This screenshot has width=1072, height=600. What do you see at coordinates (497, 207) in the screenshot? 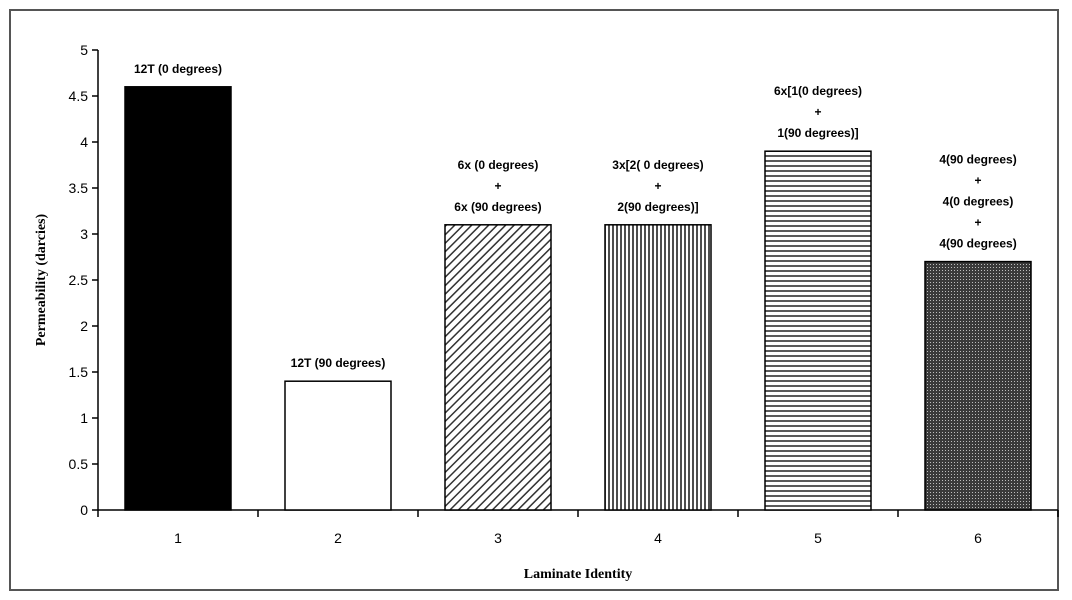
I see `bar-annotation: 6x (90 degrees)` at bounding box center [497, 207].